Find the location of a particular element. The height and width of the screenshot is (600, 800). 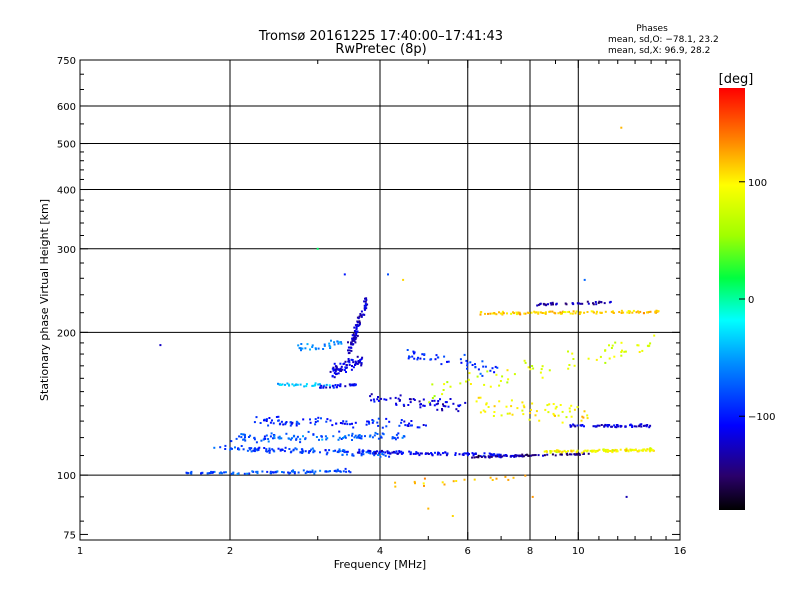

colorbar-ticks: 100 0 −100 is located at coordinates (757, 300).